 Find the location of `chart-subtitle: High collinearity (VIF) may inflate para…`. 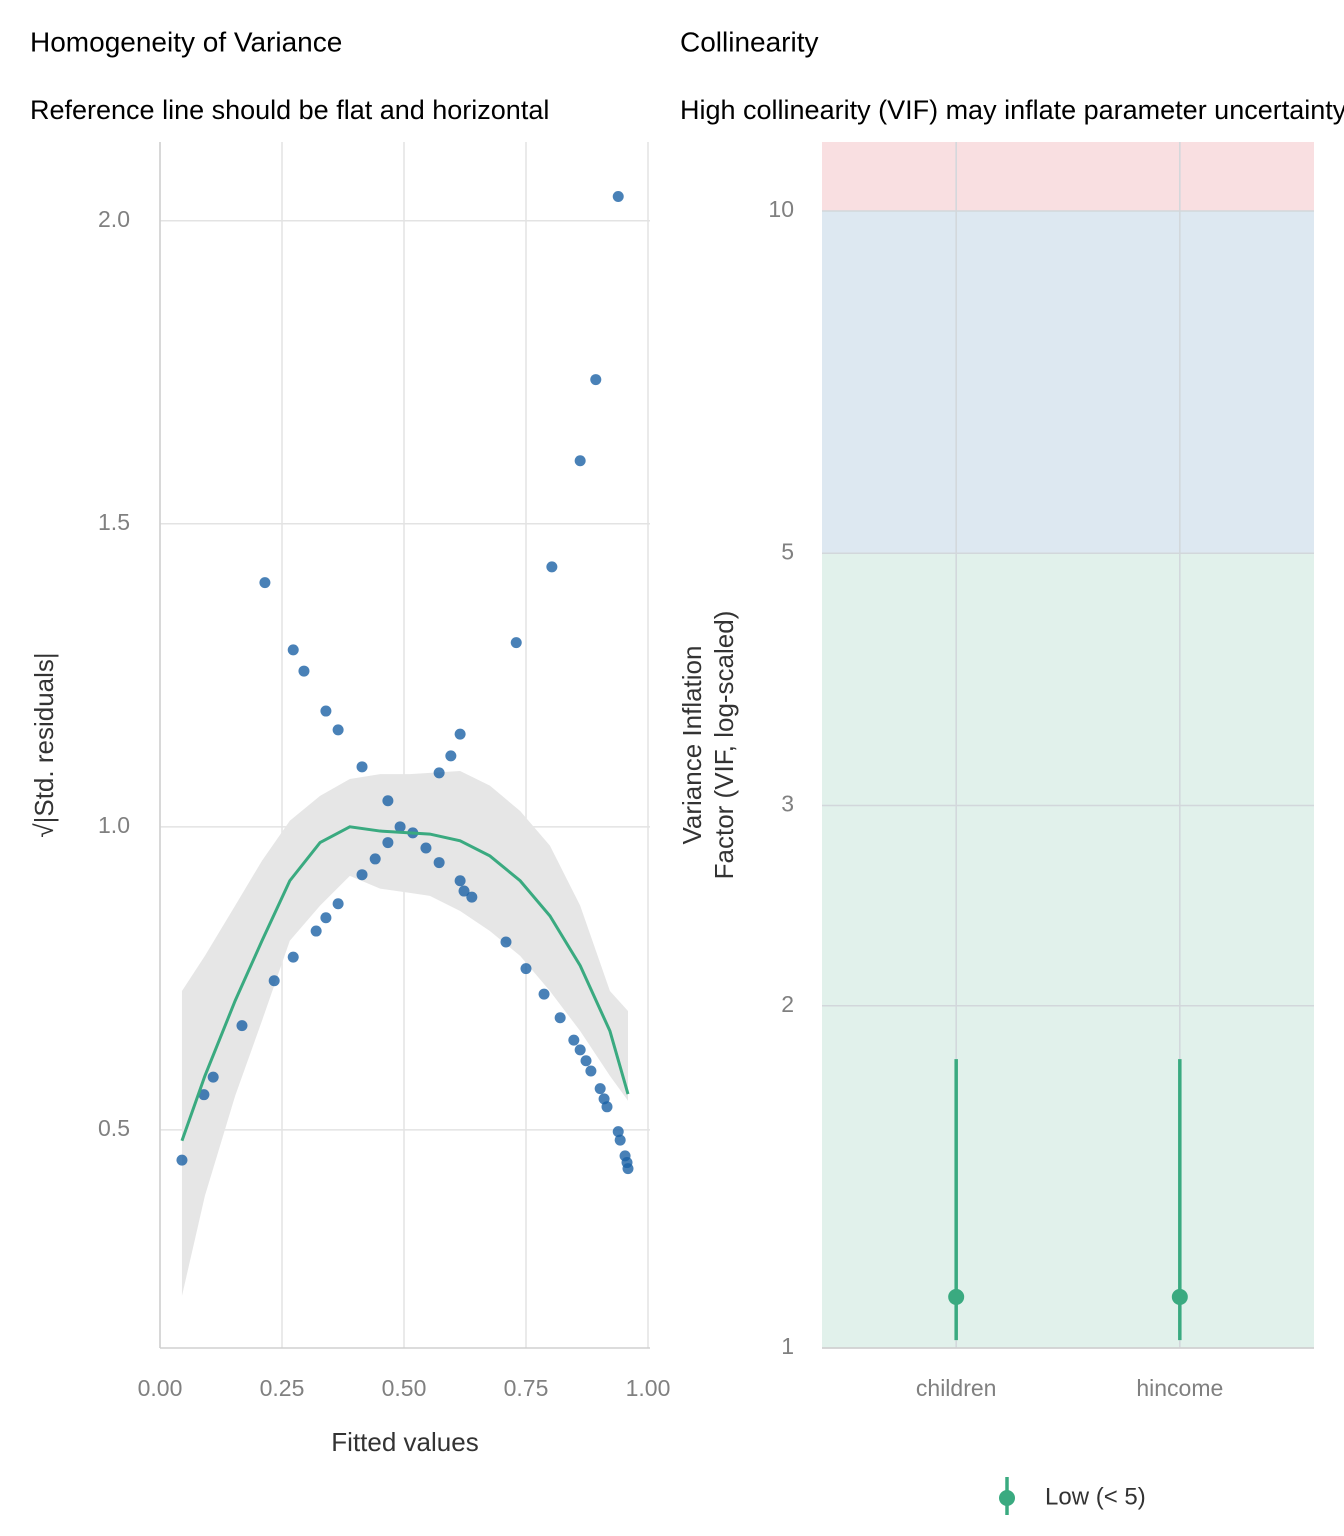

chart-subtitle: High collinearity (VIF) may inflate para… is located at coordinates (1012, 110).